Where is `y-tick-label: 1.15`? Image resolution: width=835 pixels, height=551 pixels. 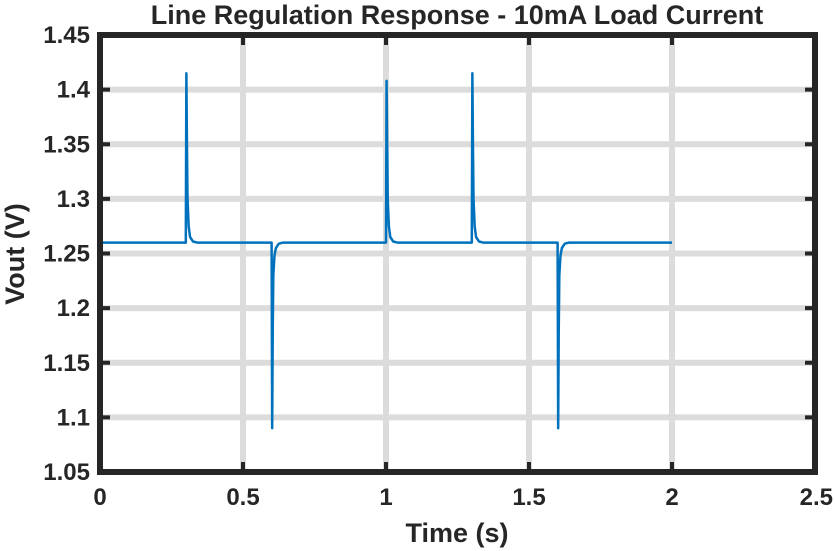 y-tick-label: 1.15 is located at coordinates (66, 363).